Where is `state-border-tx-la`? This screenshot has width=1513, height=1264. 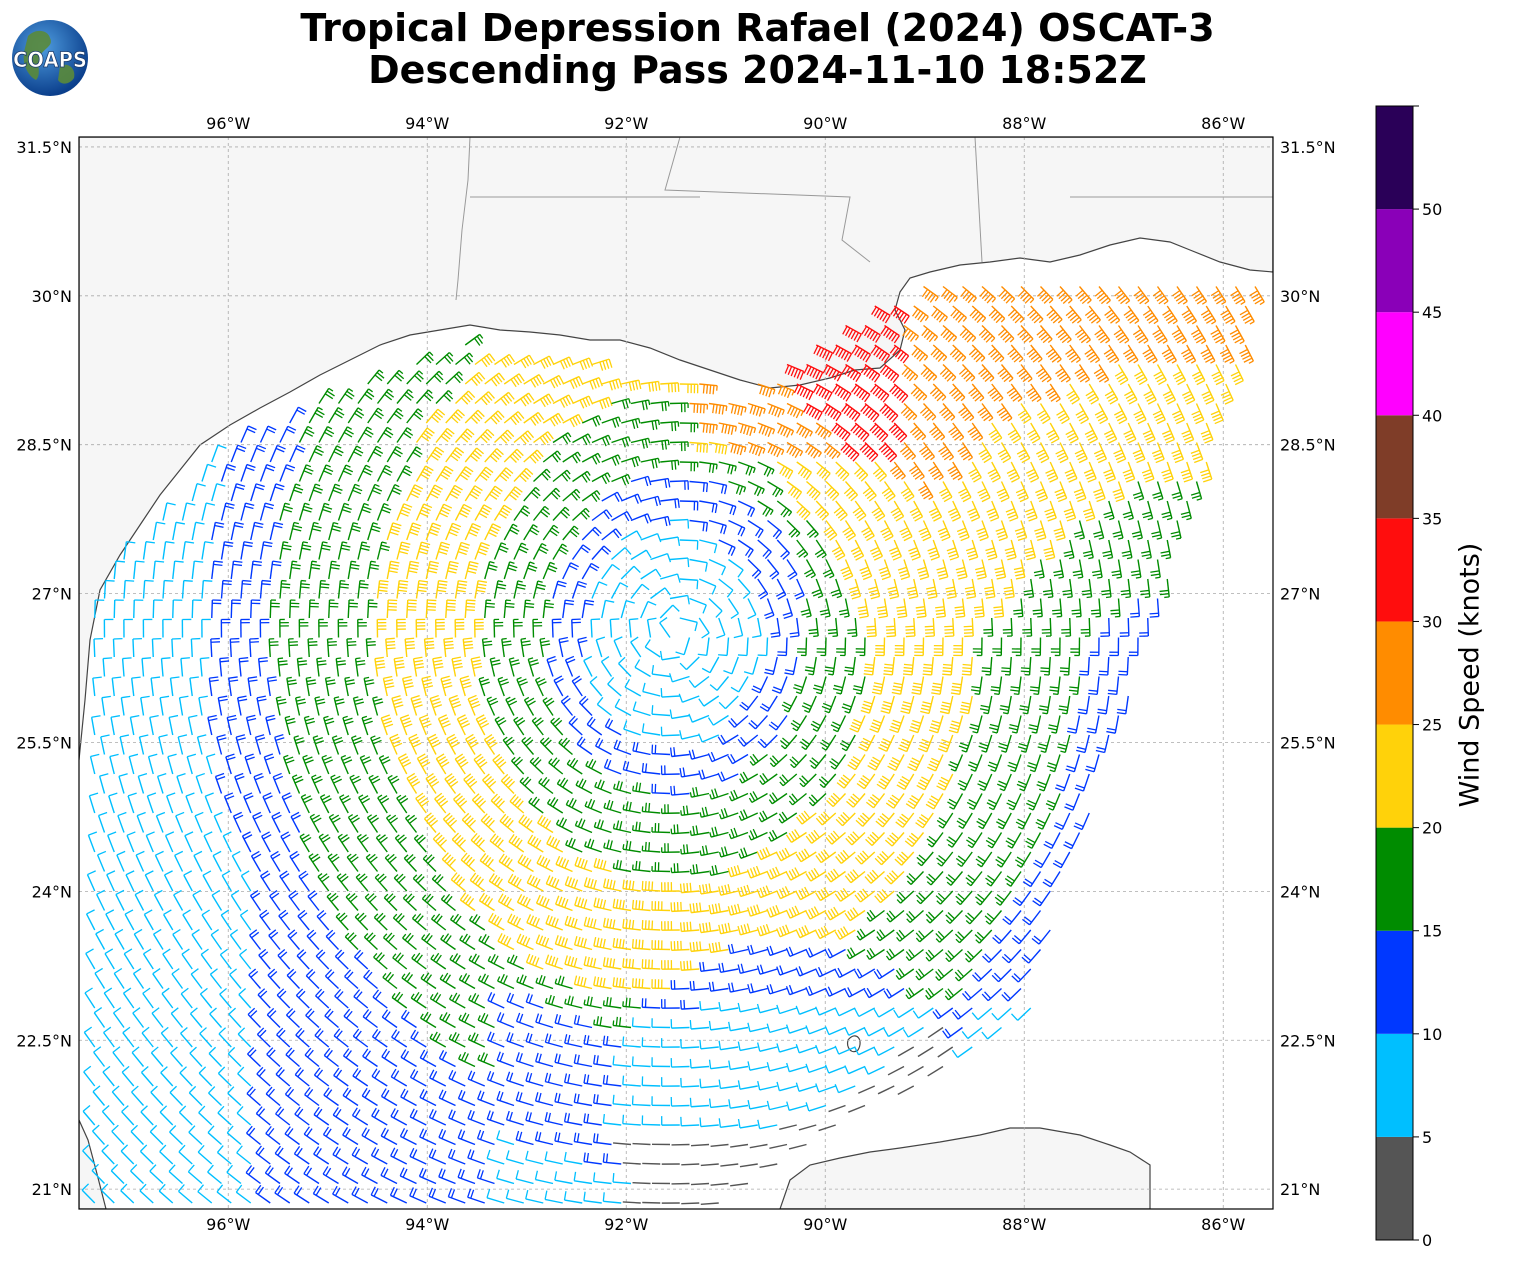 state-border-tx-la is located at coordinates (463, 219).